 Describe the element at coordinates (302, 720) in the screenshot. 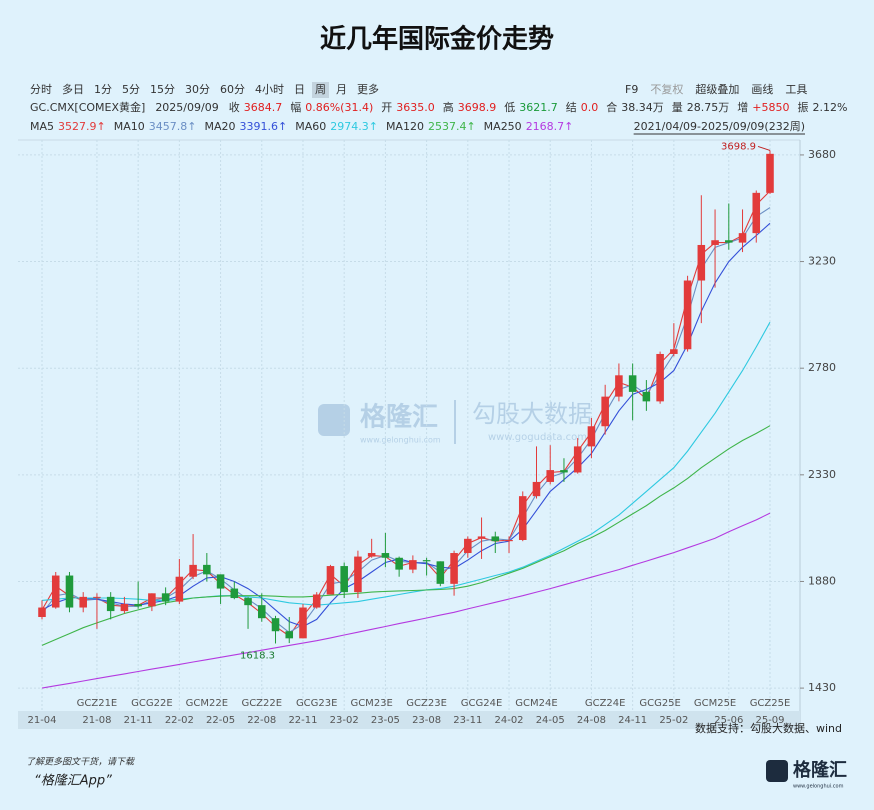

I see `x-tick-label: 22-11` at that location.